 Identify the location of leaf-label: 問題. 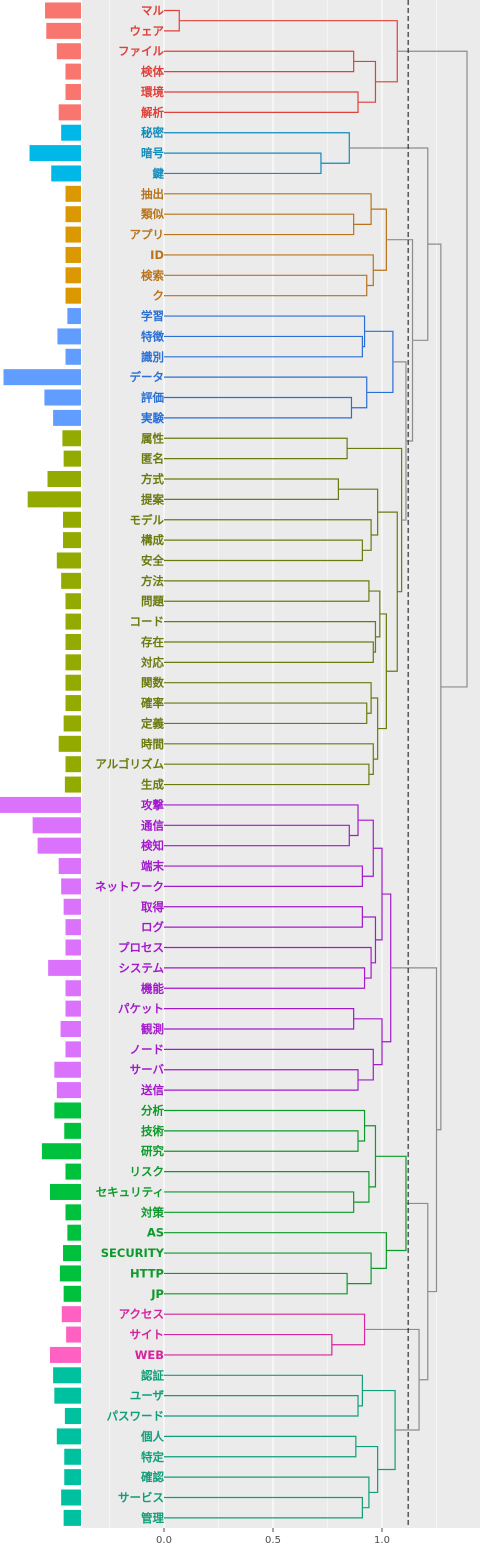
(152, 601).